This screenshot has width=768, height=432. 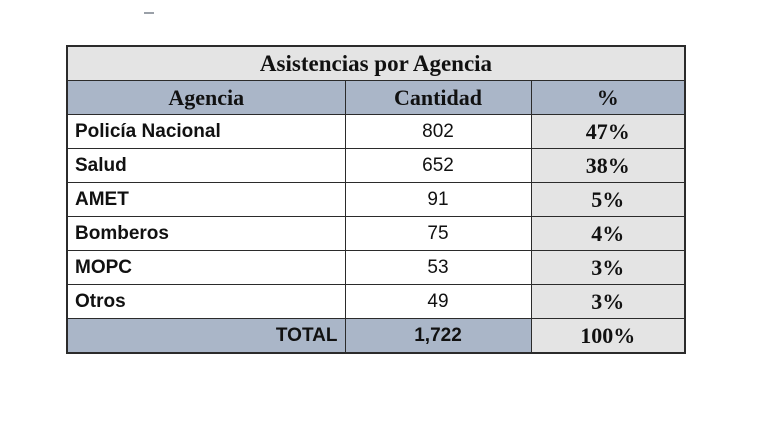 I want to click on agency-quantity: 53, so click(x=438, y=267).